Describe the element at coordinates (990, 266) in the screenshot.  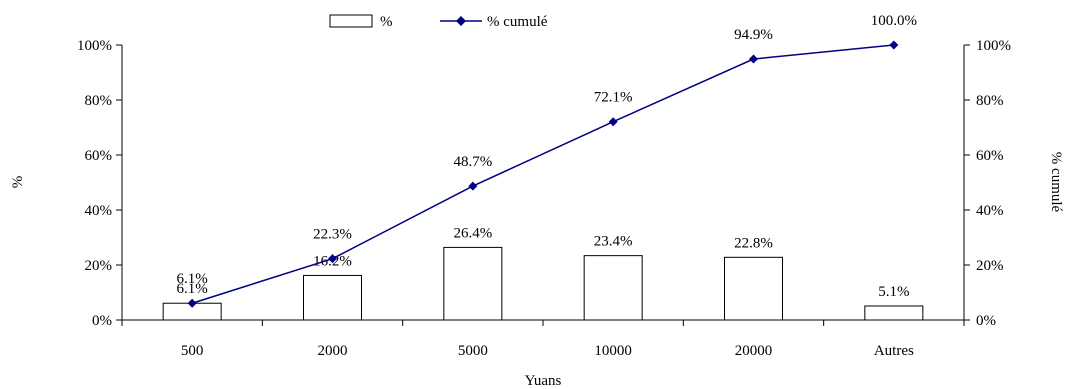
I see `y-tick-label-right: 20%` at that location.